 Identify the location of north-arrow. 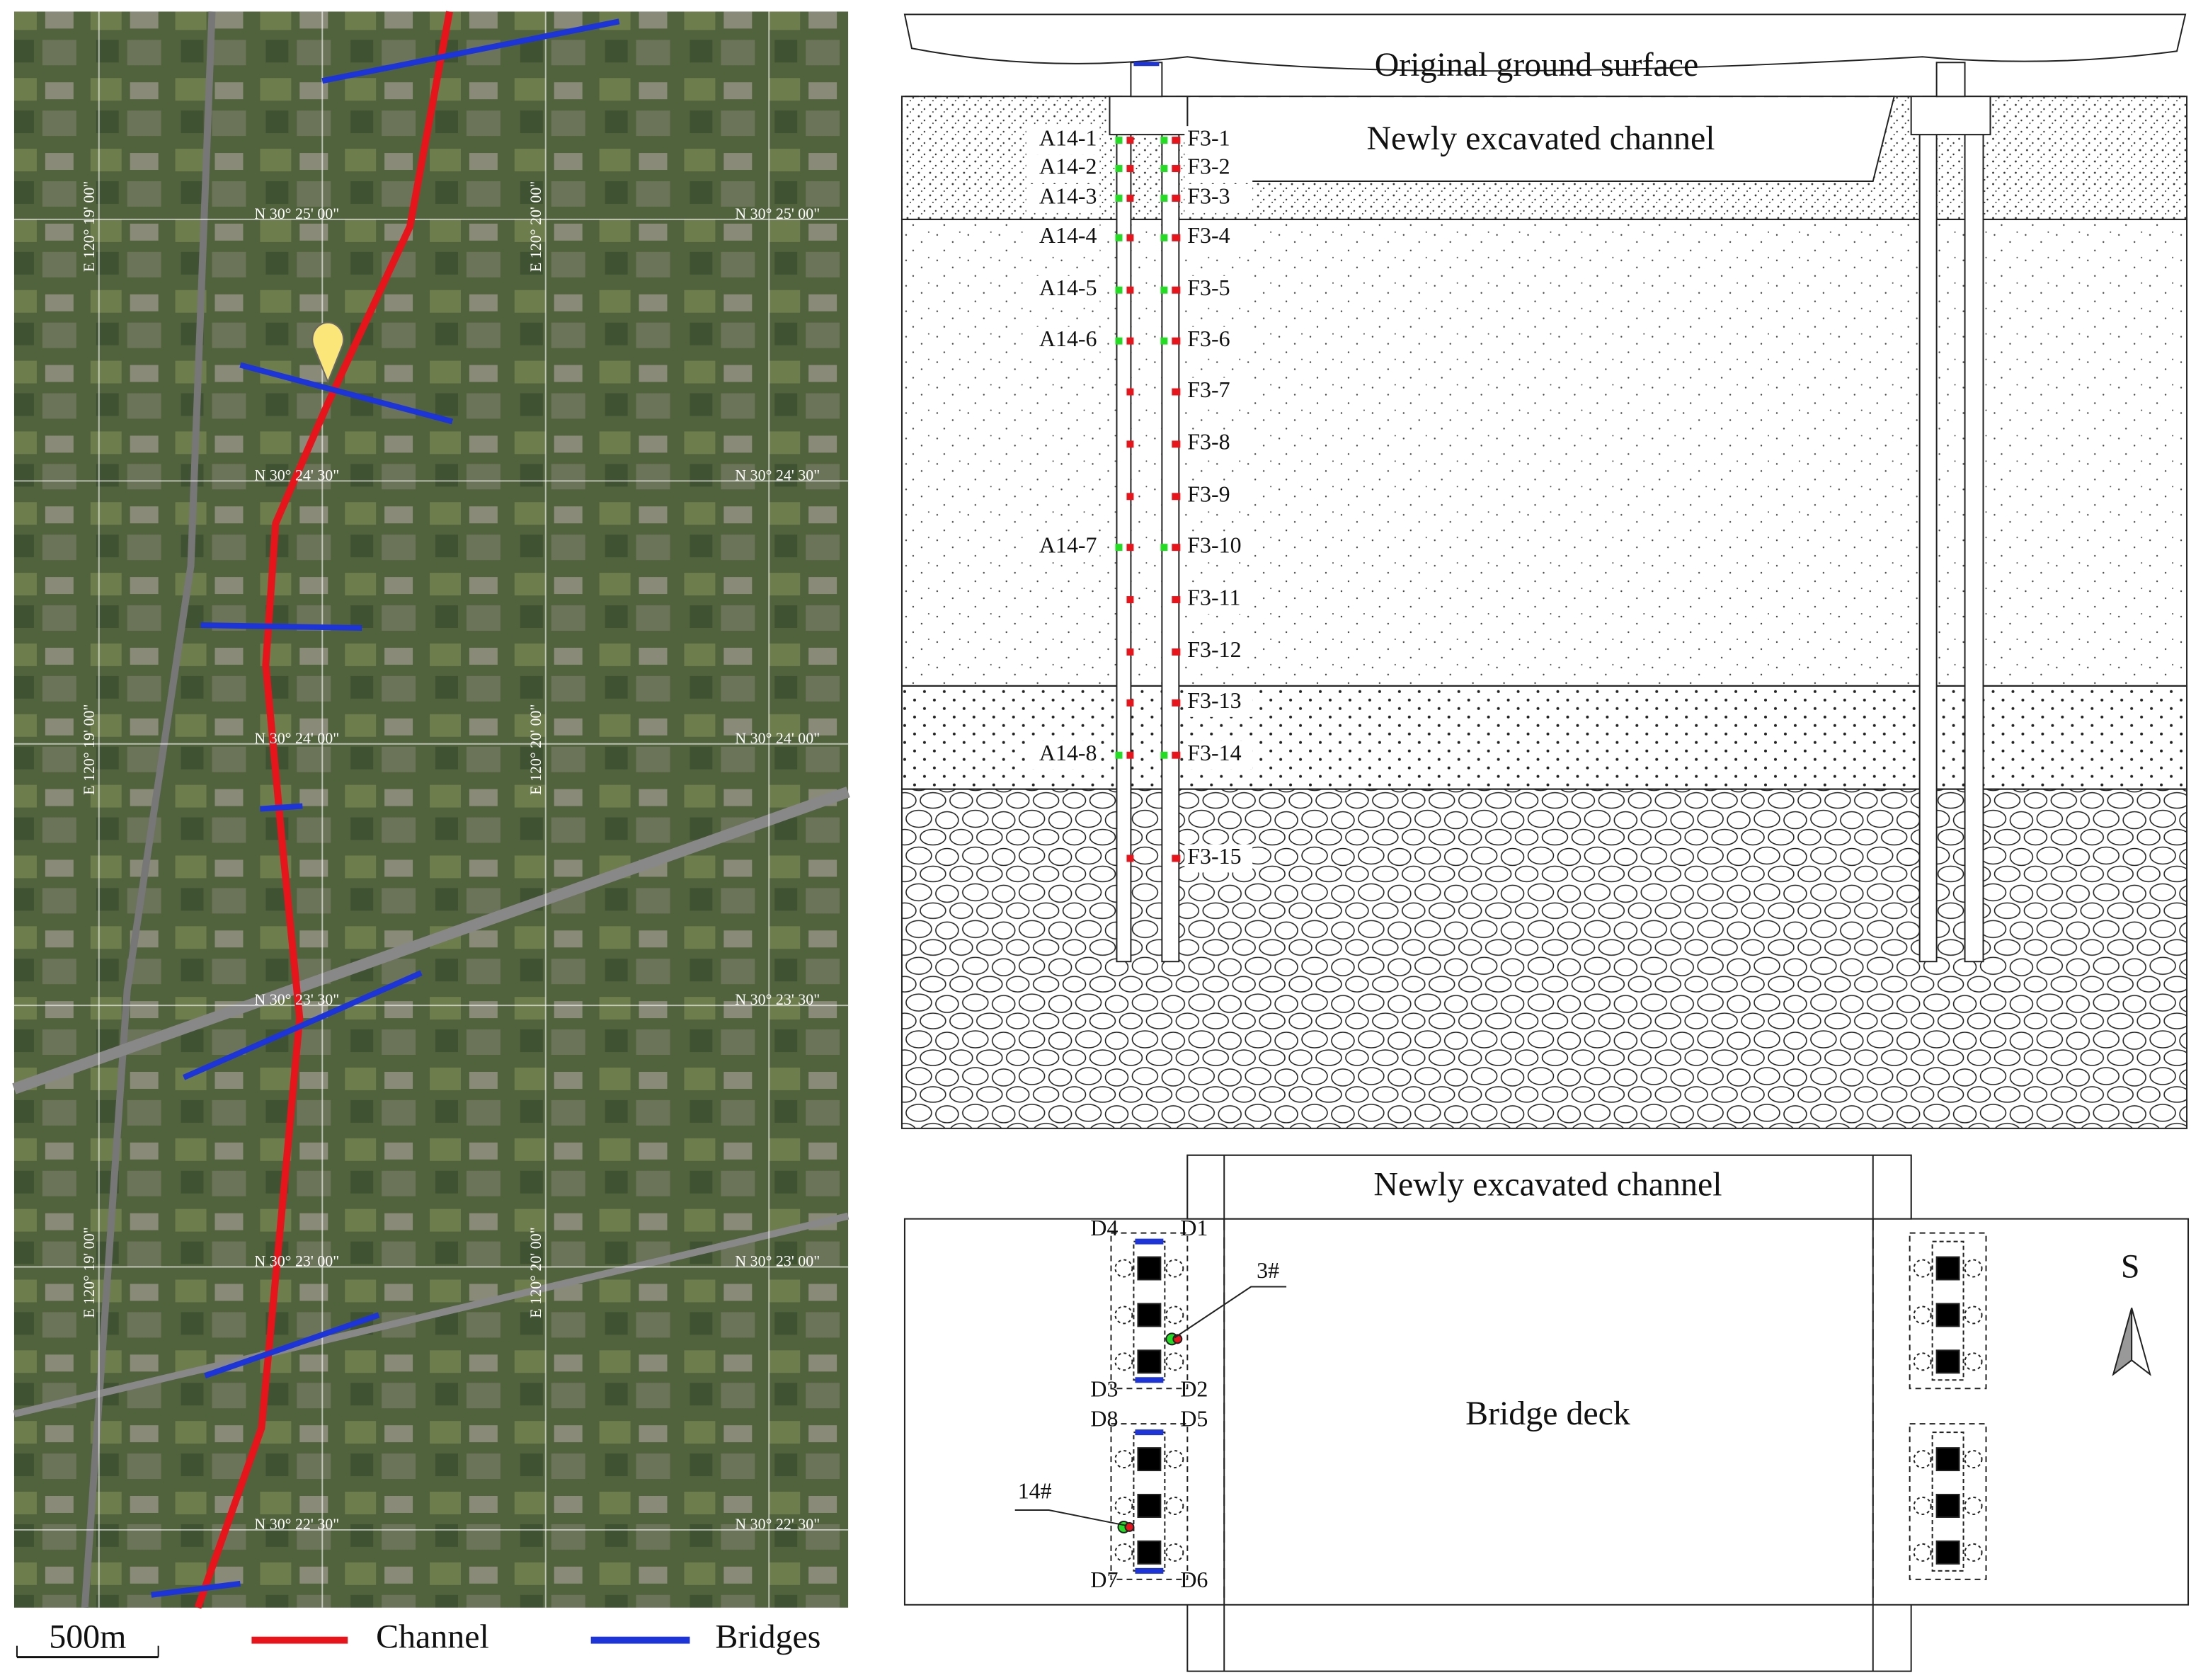
(2141, 1342).